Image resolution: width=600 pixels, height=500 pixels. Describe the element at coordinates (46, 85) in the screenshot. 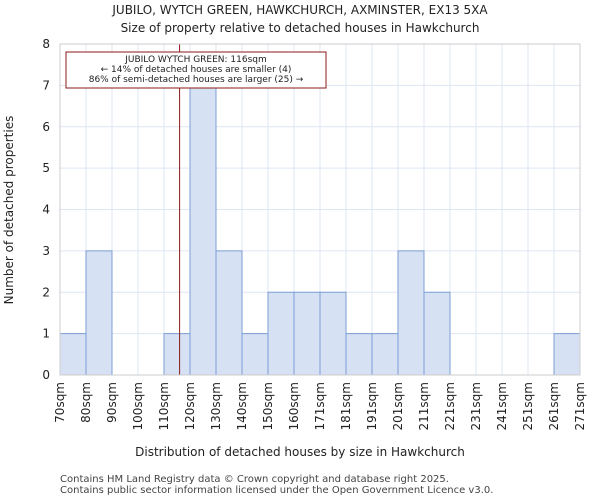

I see `y-tick-label: 7` at that location.